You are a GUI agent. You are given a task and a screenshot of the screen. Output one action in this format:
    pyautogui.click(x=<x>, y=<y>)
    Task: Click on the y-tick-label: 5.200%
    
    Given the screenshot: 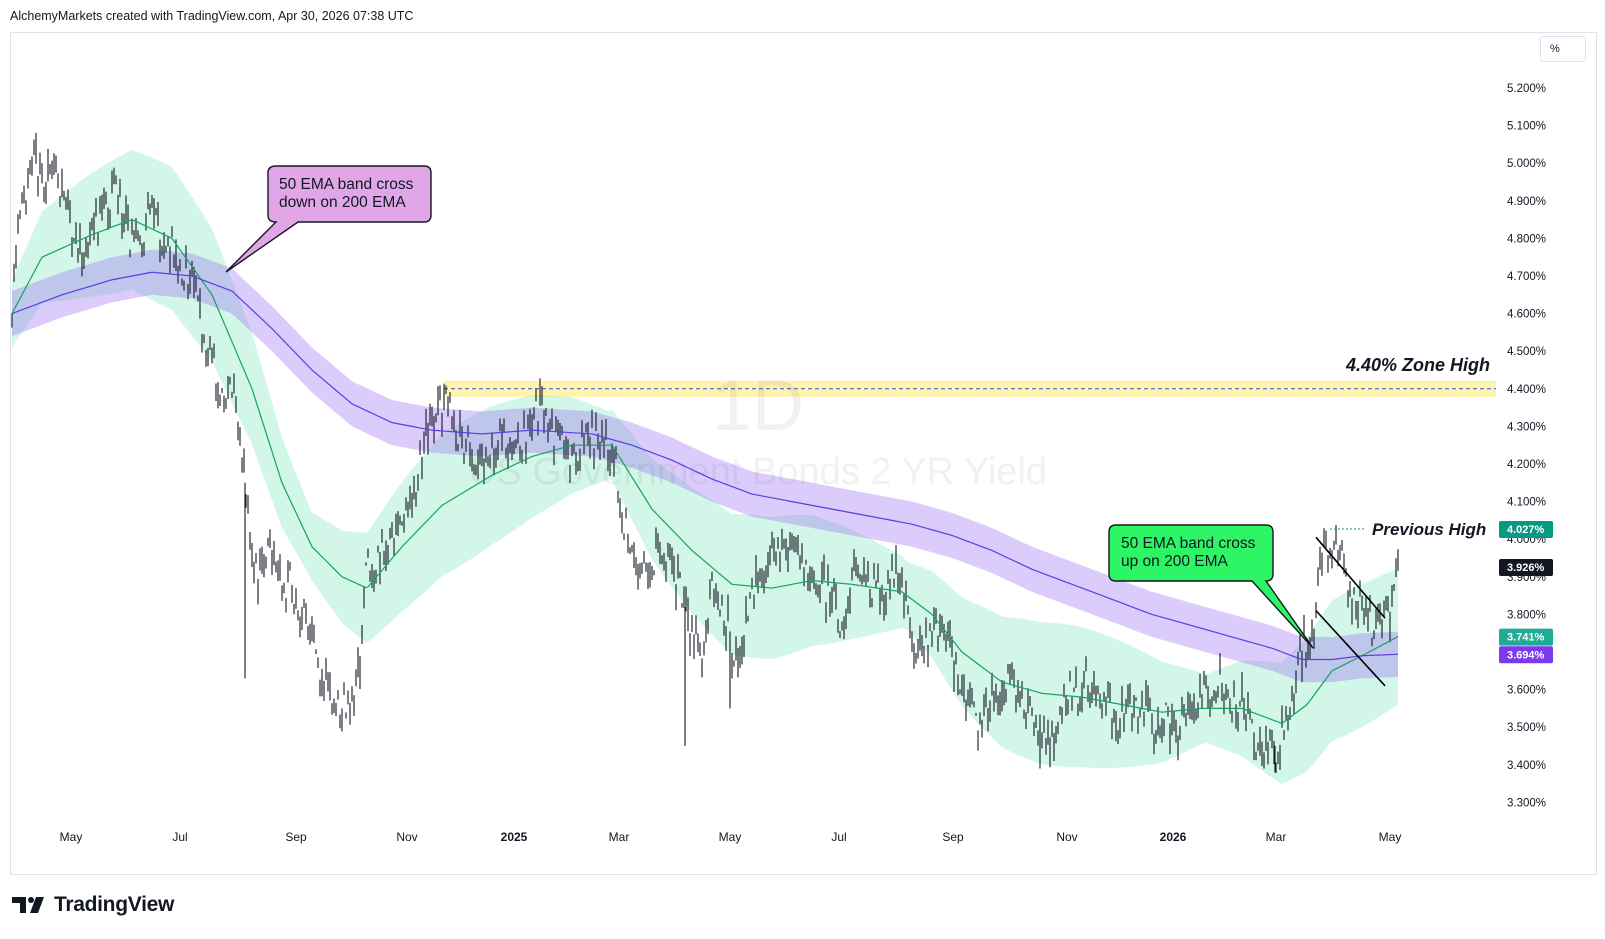 What is the action you would take?
    pyautogui.click(x=1526, y=89)
    